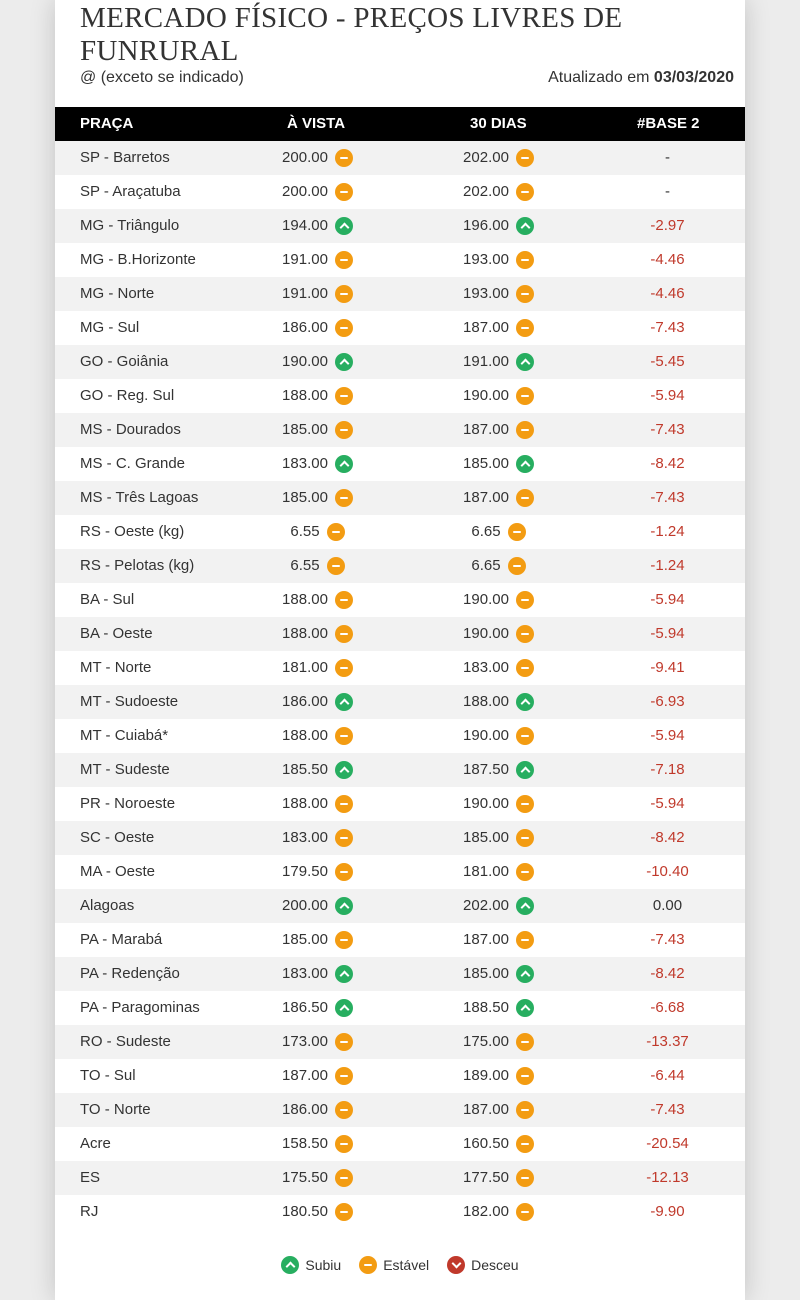 The width and height of the screenshot is (800, 1300). What do you see at coordinates (125, 769) in the screenshot?
I see `praca-cell: MT - Sudeste` at bounding box center [125, 769].